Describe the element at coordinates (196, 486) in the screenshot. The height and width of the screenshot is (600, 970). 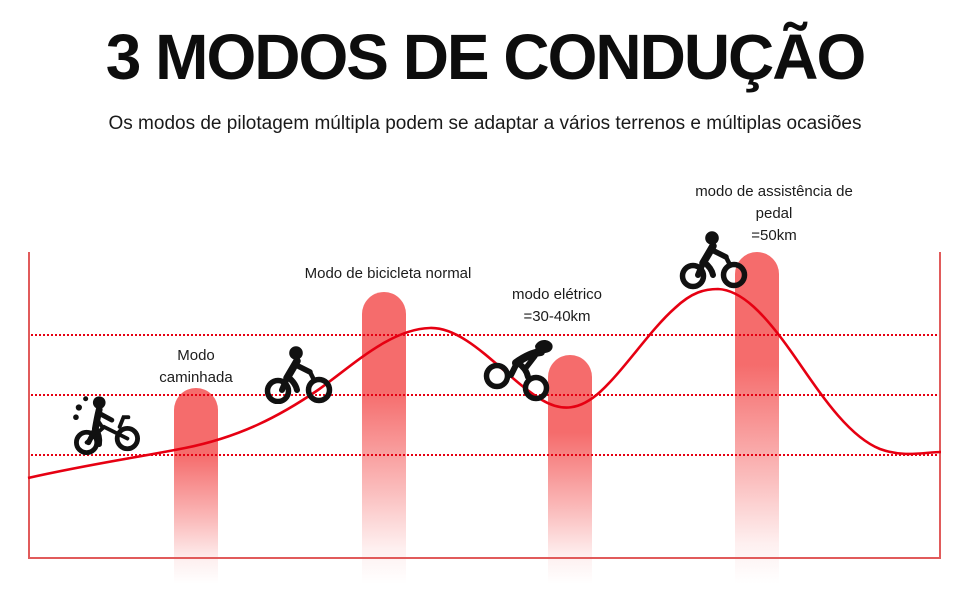
I see `mode-bar-walk` at that location.